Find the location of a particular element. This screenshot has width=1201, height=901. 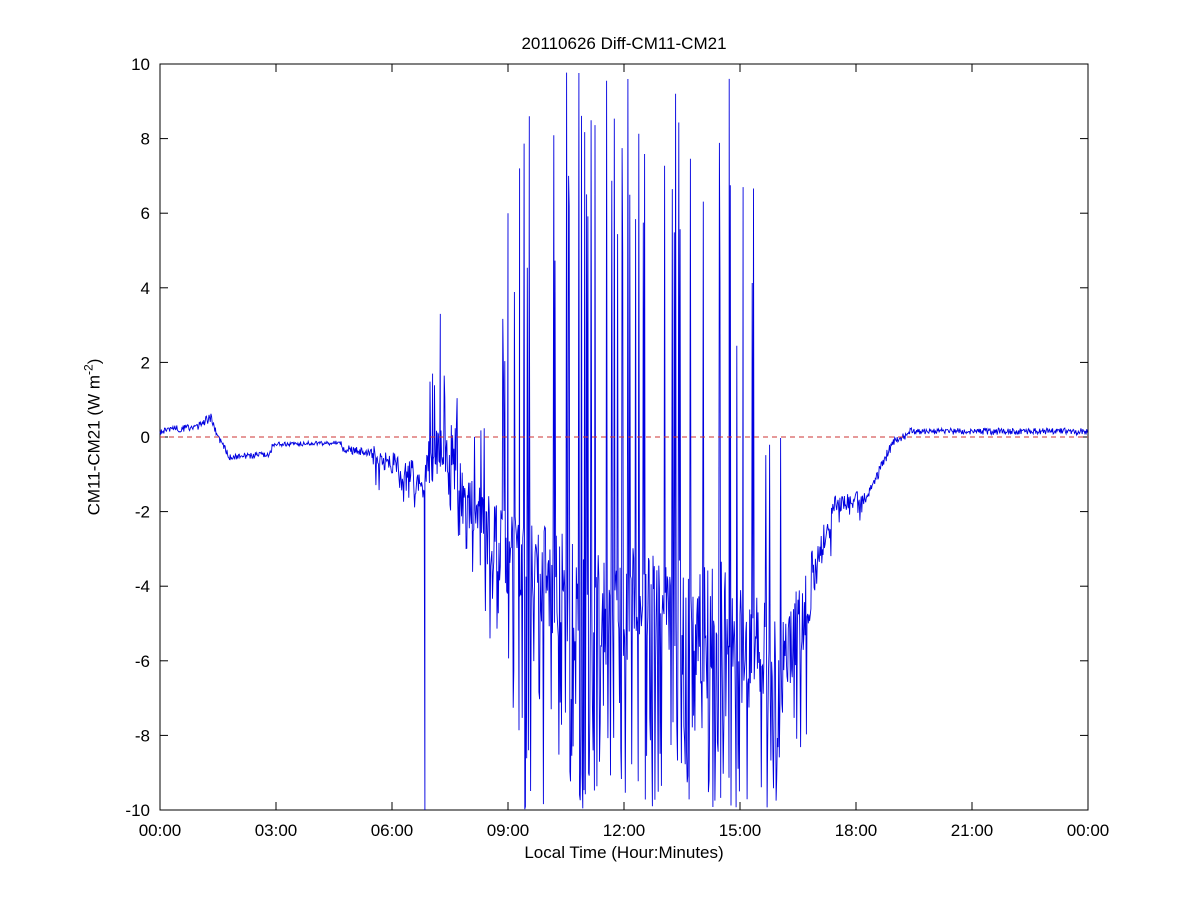

svg-text: 2 is located at coordinates (145, 362).